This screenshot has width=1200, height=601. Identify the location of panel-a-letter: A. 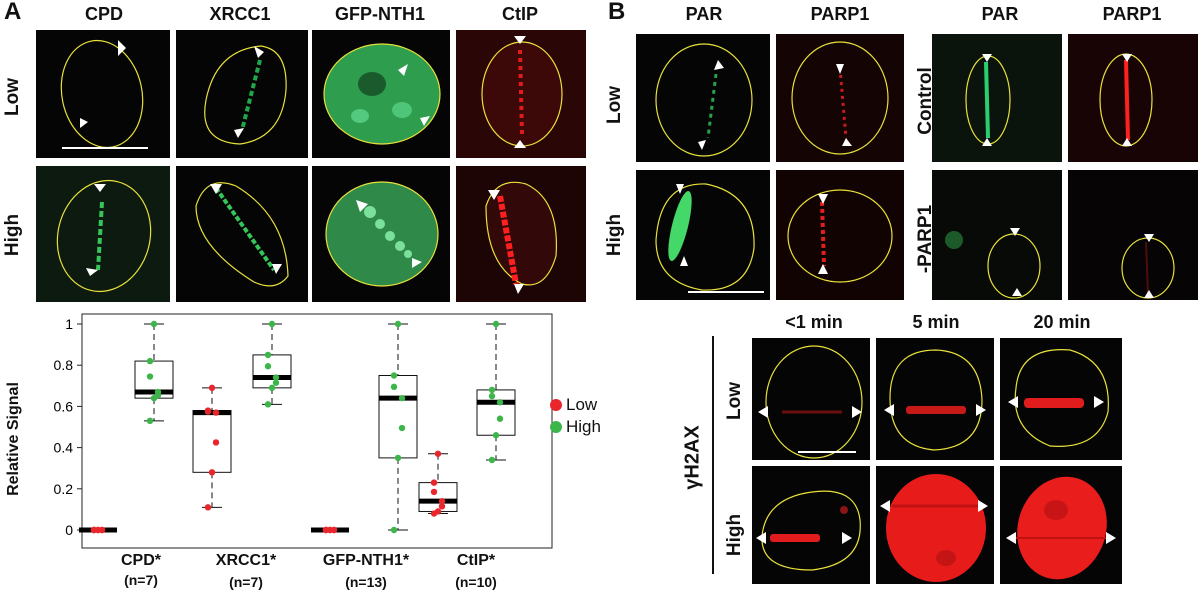
(13, 12).